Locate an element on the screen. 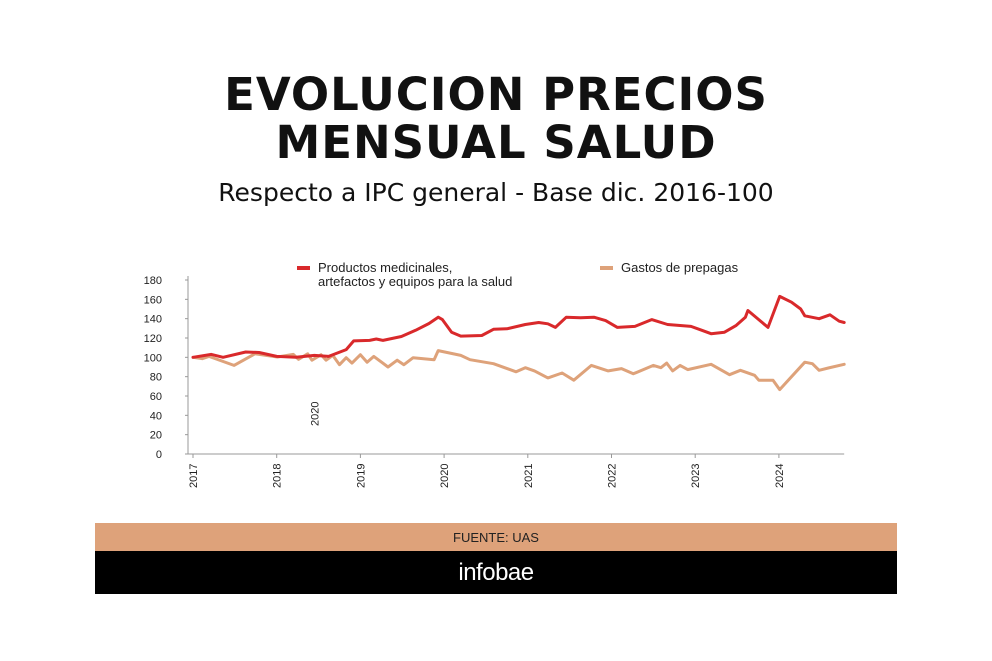  x-tick-label: 2021 is located at coordinates (529, 476).